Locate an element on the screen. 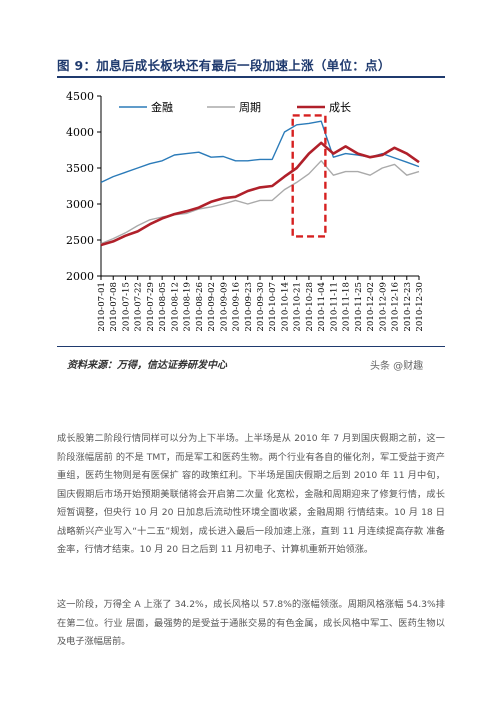 This screenshot has width=500, height=707. x-tick-label: 2010-07-08 is located at coordinates (114, 307).